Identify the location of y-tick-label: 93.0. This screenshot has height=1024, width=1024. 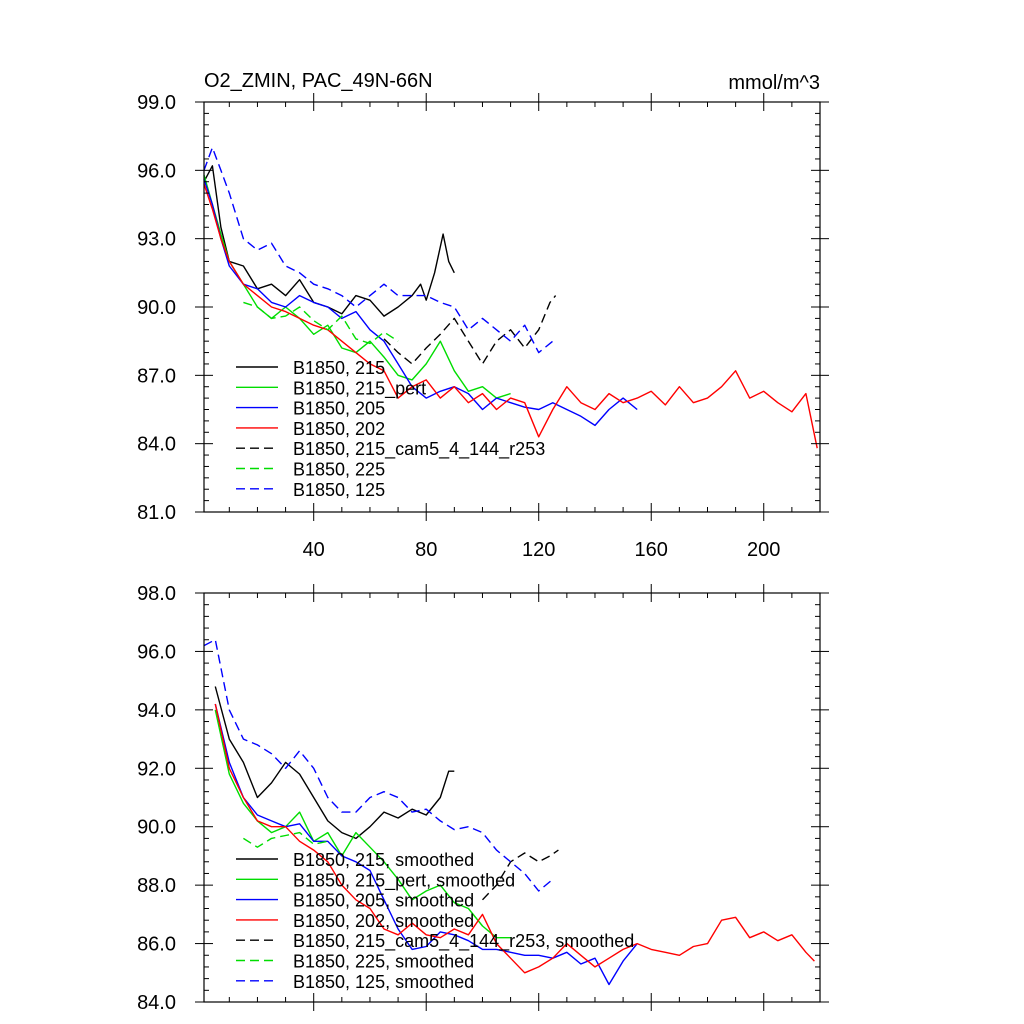
(156, 240).